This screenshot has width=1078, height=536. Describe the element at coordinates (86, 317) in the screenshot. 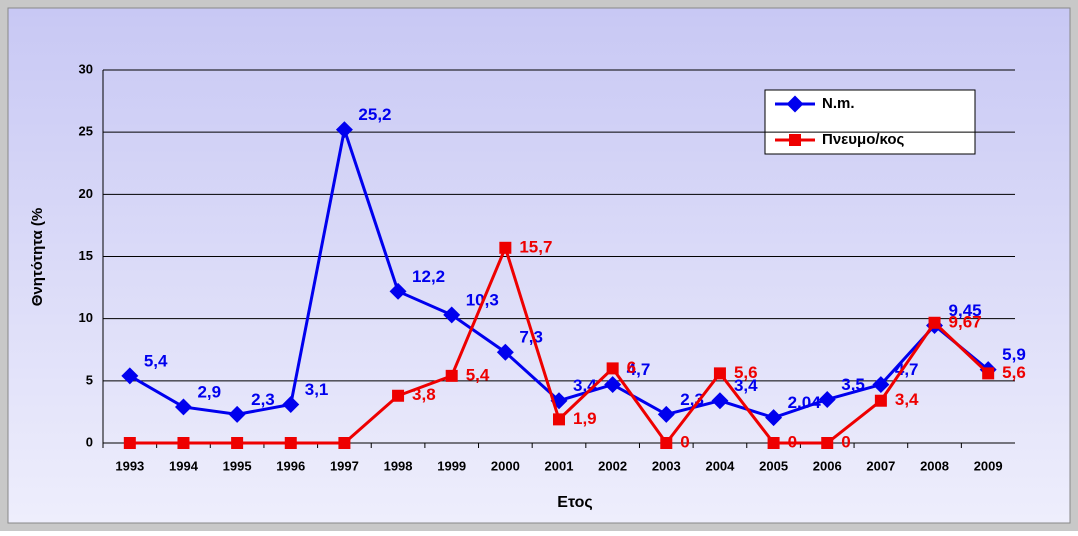

I see `y-tick-label: 10` at that location.